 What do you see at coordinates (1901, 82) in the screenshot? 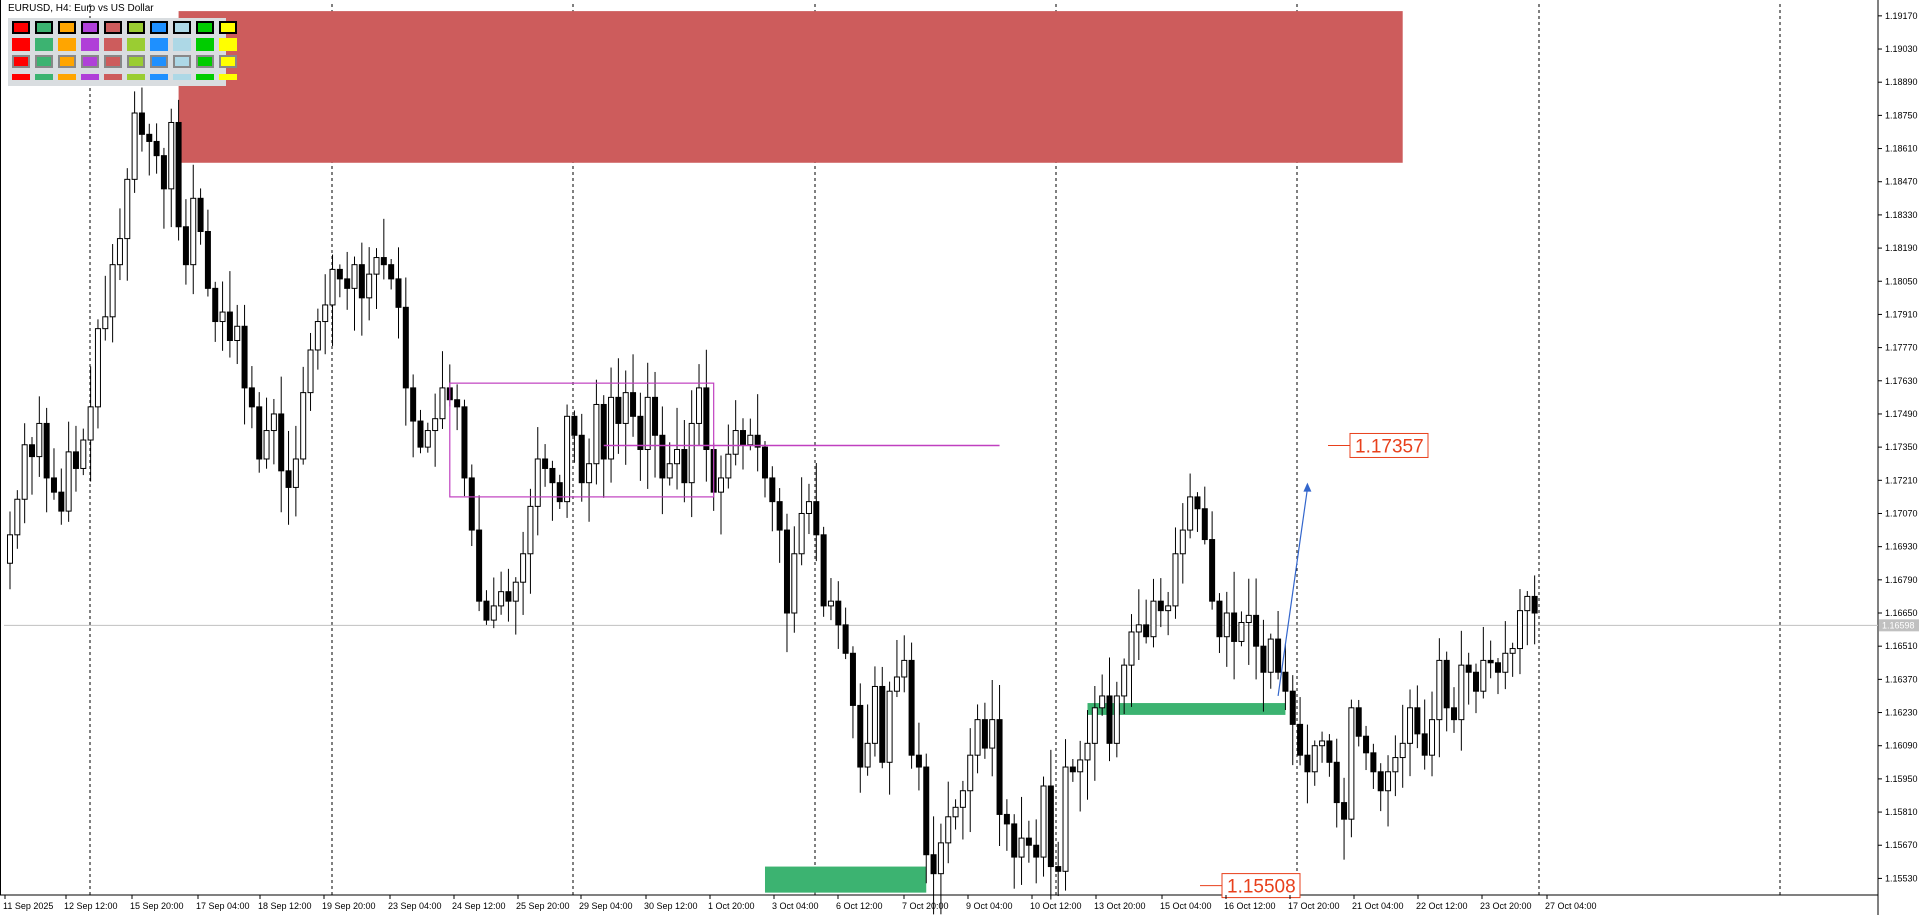
I see `price-tick-label: 1.18890` at bounding box center [1901, 82].